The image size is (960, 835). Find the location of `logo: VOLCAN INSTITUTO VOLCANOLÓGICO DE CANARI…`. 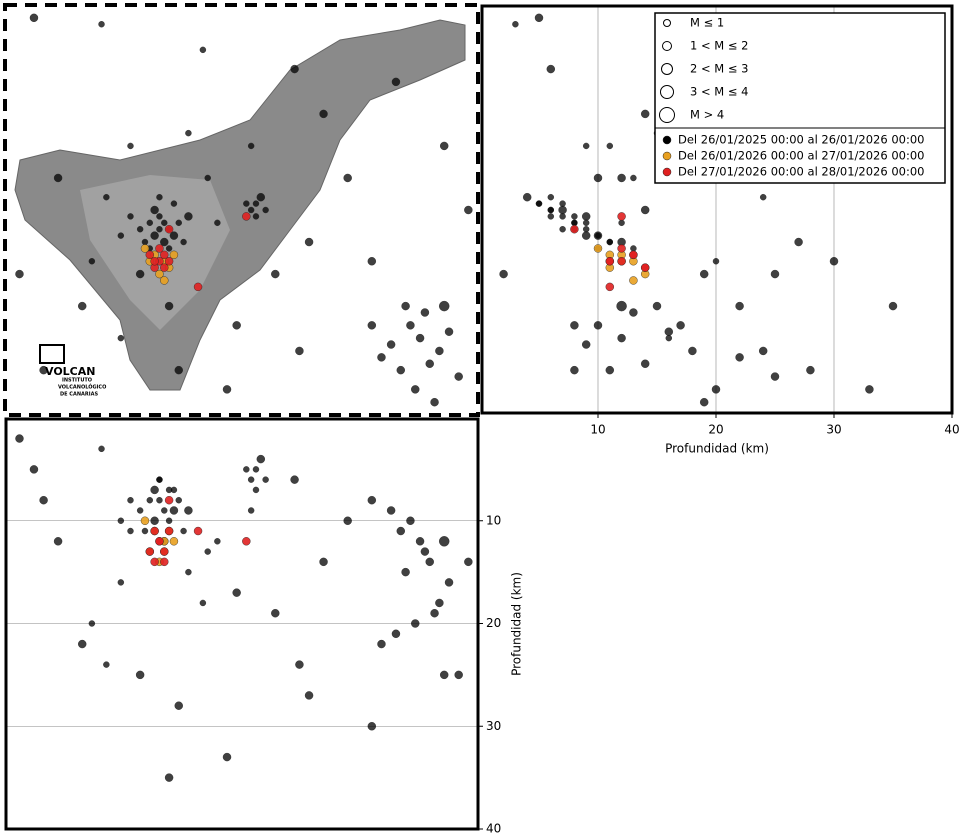

logo: VOLCAN INSTITUTO VOLCANOLÓGICO DE CANARI… is located at coordinates (72, 371).